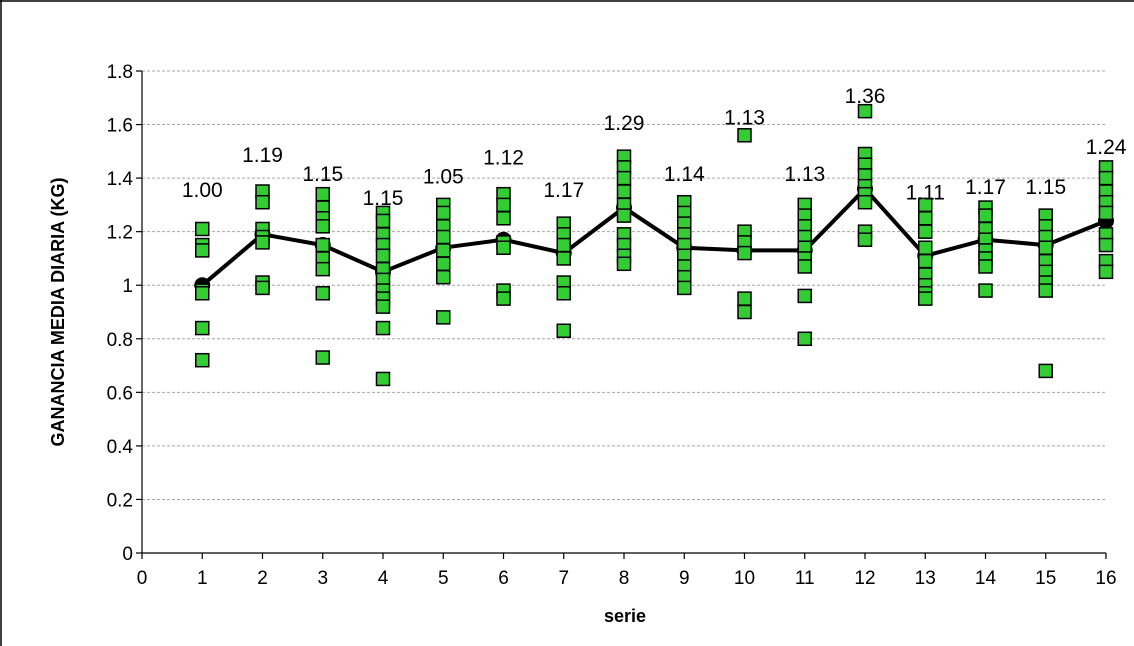 Image resolution: width=1134 pixels, height=646 pixels. Describe the element at coordinates (624, 578) in the screenshot. I see `x-tick-label: 8` at that location.